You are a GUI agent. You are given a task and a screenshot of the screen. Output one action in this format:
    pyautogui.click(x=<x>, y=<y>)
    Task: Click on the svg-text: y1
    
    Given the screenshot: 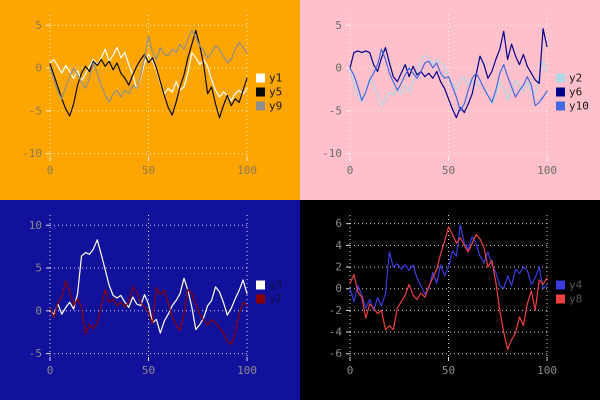 What is the action you would take?
    pyautogui.click(x=275, y=78)
    